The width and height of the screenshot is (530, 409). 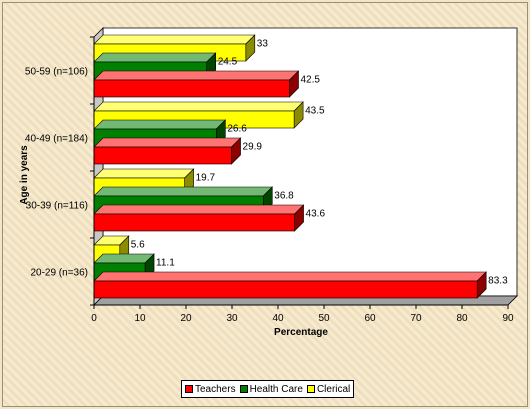 What do you see at coordinates (232, 318) in the screenshot?
I see `x-tick-label: 30` at bounding box center [232, 318].